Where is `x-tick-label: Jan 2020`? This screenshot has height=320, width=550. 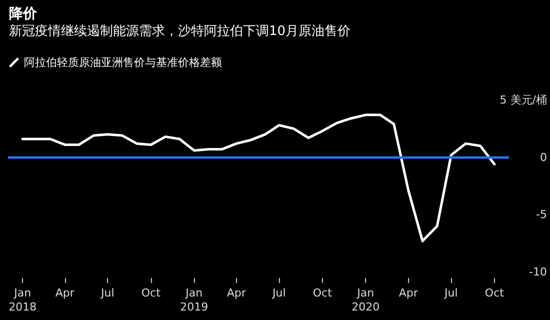
x-tick-label: Jan 2020 is located at coordinates (366, 300).